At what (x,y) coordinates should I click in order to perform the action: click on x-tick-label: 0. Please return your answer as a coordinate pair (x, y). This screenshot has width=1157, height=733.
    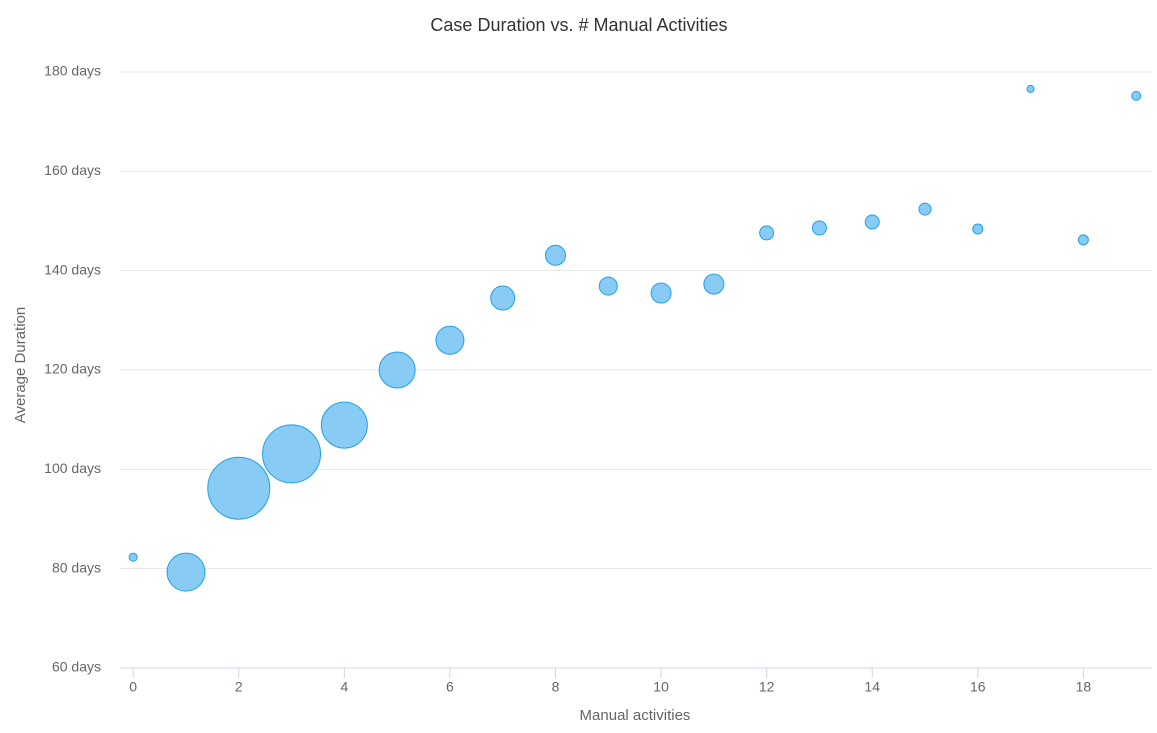
    Looking at the image, I should click on (133, 687).